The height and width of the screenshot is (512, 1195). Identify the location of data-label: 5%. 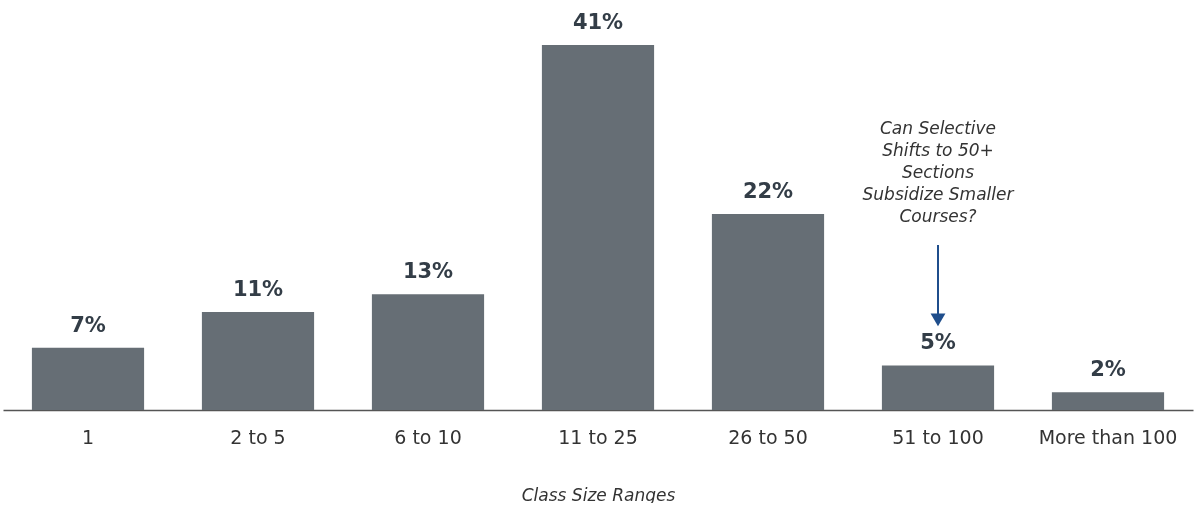
(938, 342).